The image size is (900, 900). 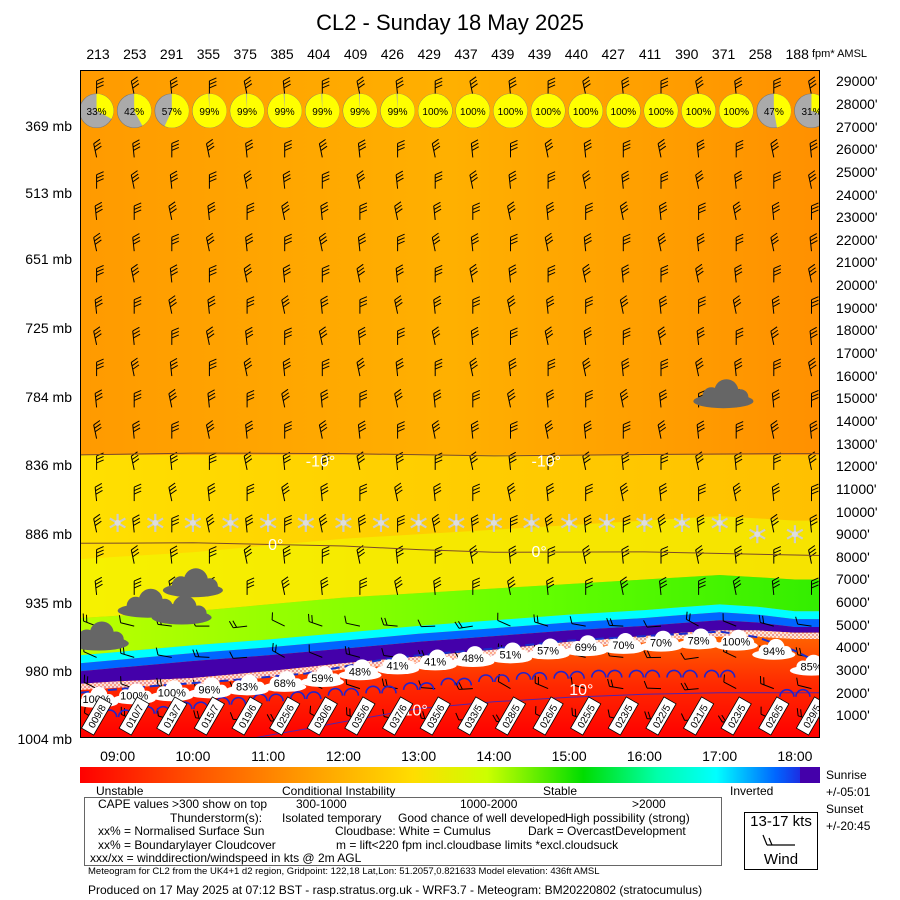 I want to click on time-tick-label: 15:00, so click(x=569, y=756).